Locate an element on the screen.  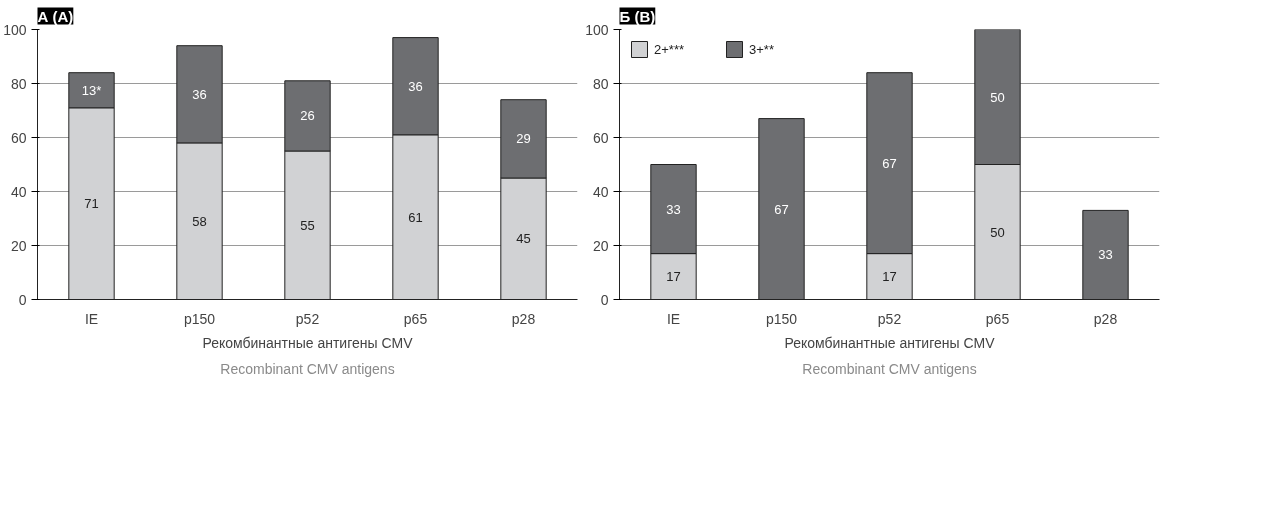
data-label: 13* is located at coordinates (91, 90).